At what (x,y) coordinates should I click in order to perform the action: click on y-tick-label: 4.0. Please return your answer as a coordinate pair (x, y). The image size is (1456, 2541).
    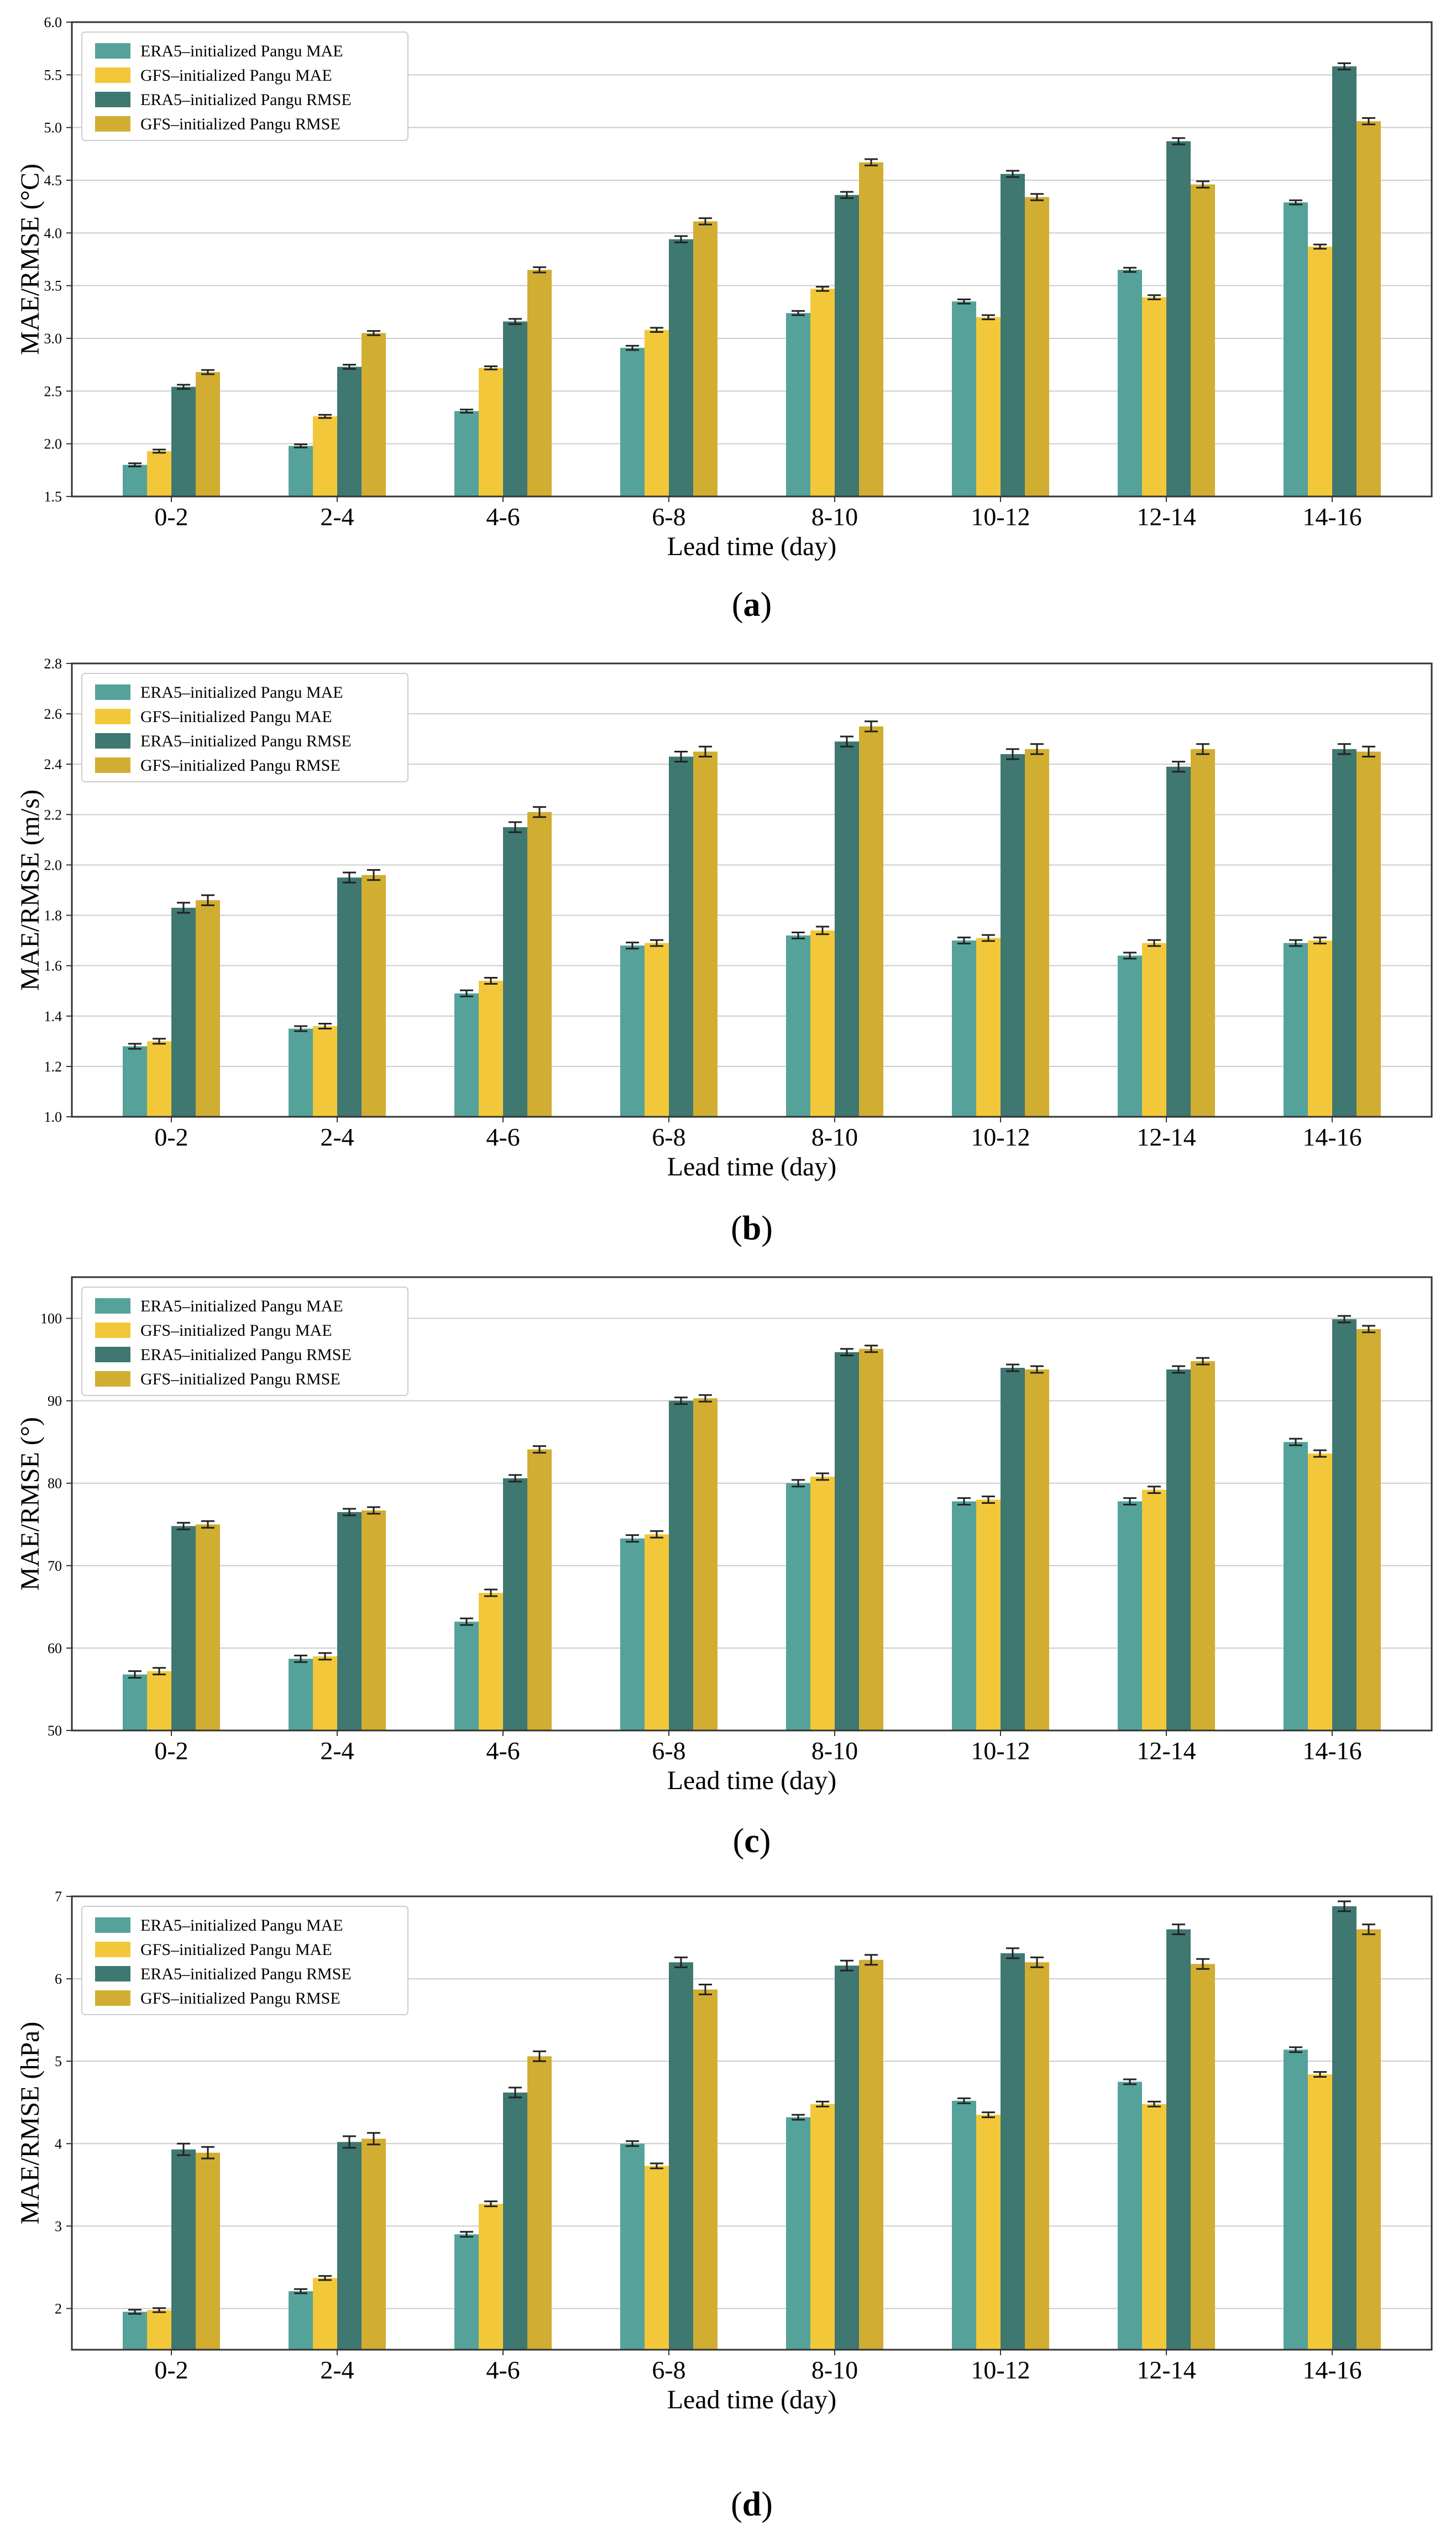
    Looking at the image, I should click on (53, 233).